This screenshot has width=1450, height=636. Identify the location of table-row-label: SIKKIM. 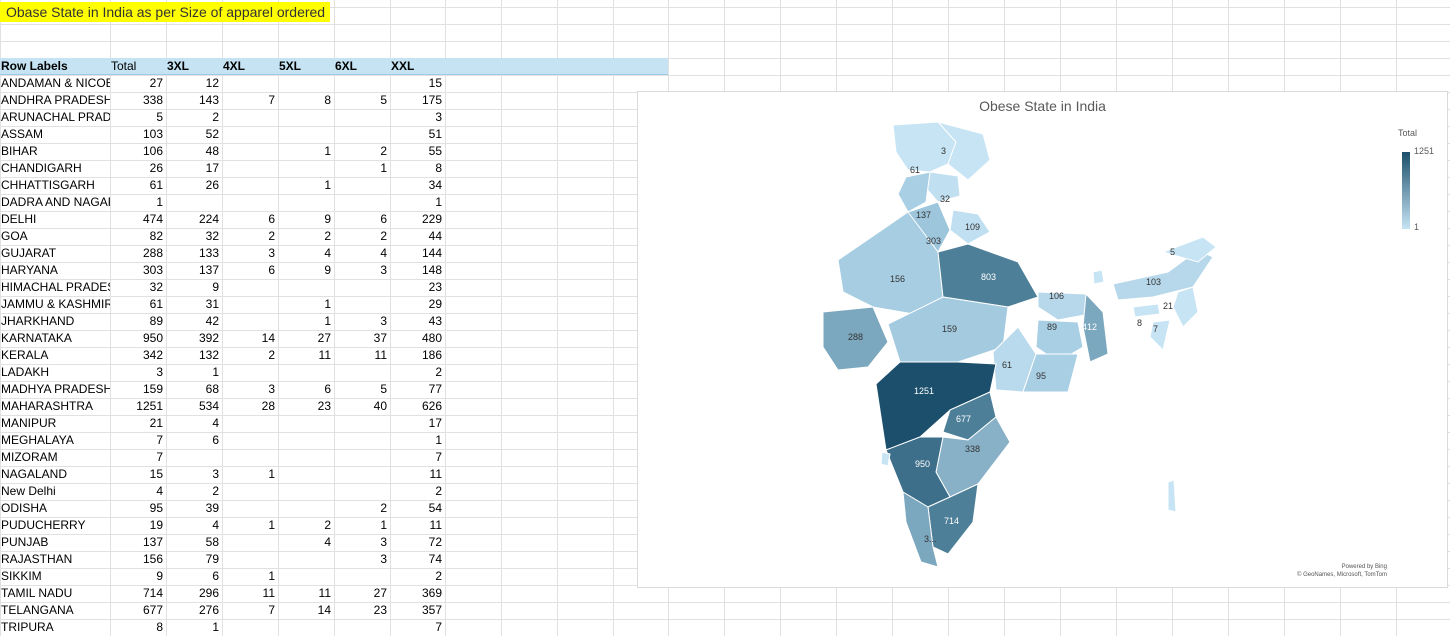
(21, 576).